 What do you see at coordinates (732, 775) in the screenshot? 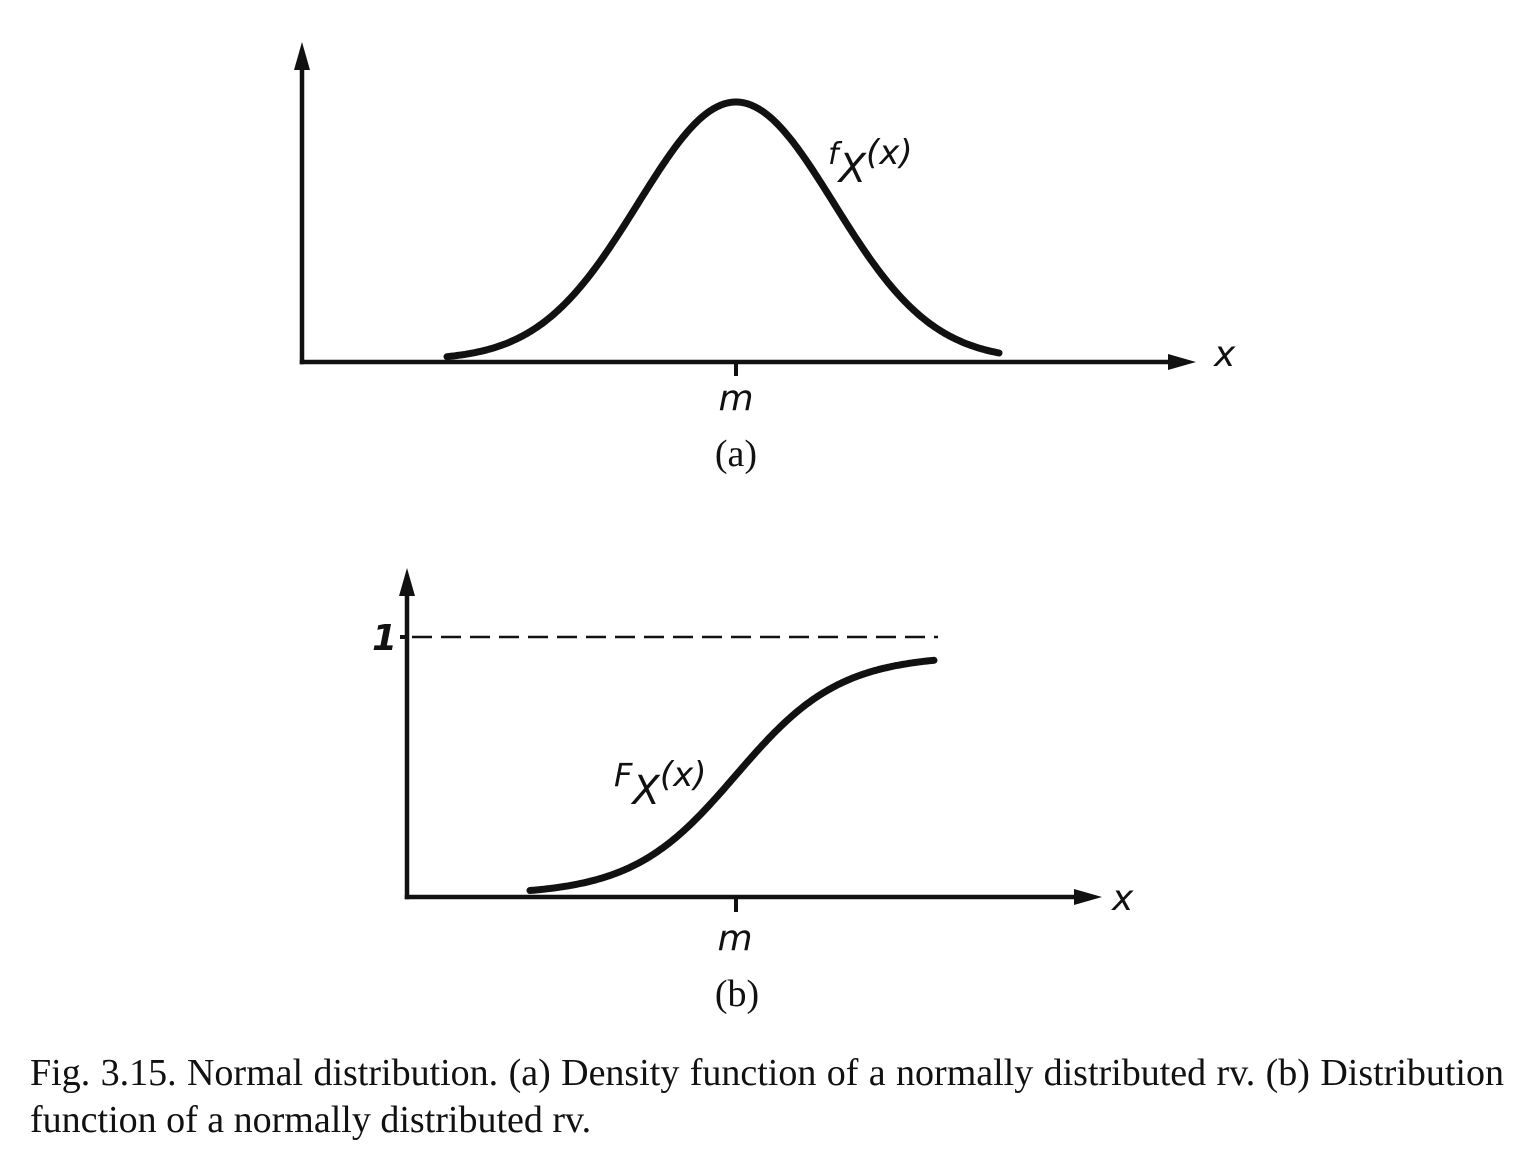
I see `panel-b-distribution-curve` at bounding box center [732, 775].